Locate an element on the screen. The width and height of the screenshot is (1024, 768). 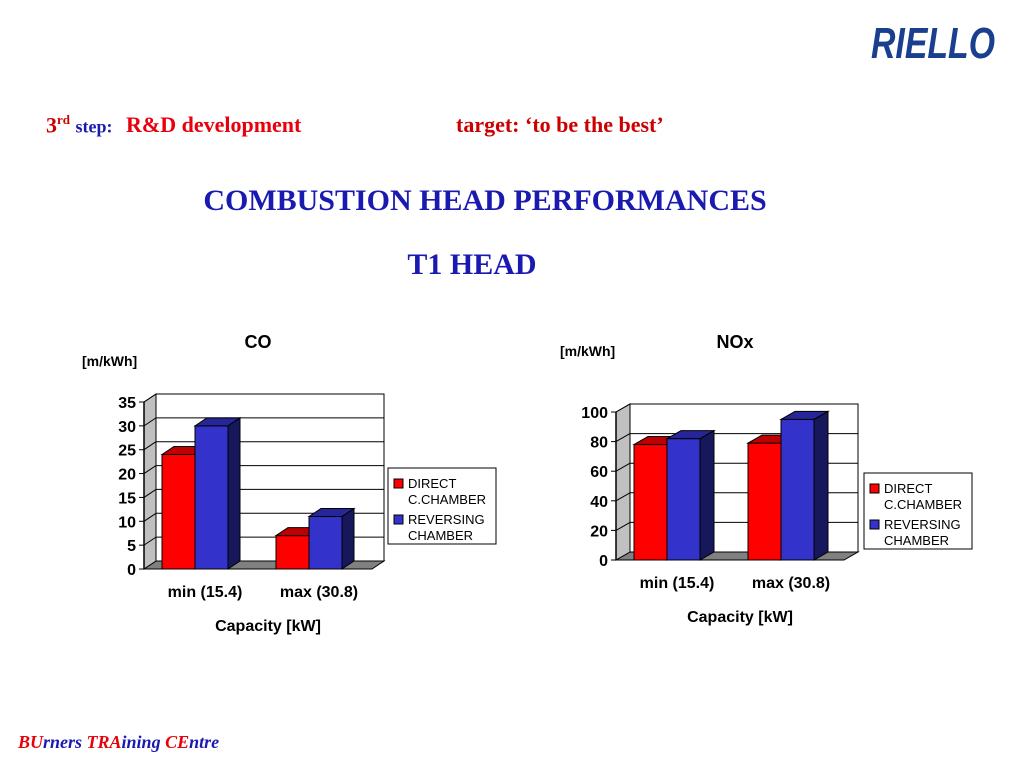
step-development: R&D development is located at coordinates (214, 125).